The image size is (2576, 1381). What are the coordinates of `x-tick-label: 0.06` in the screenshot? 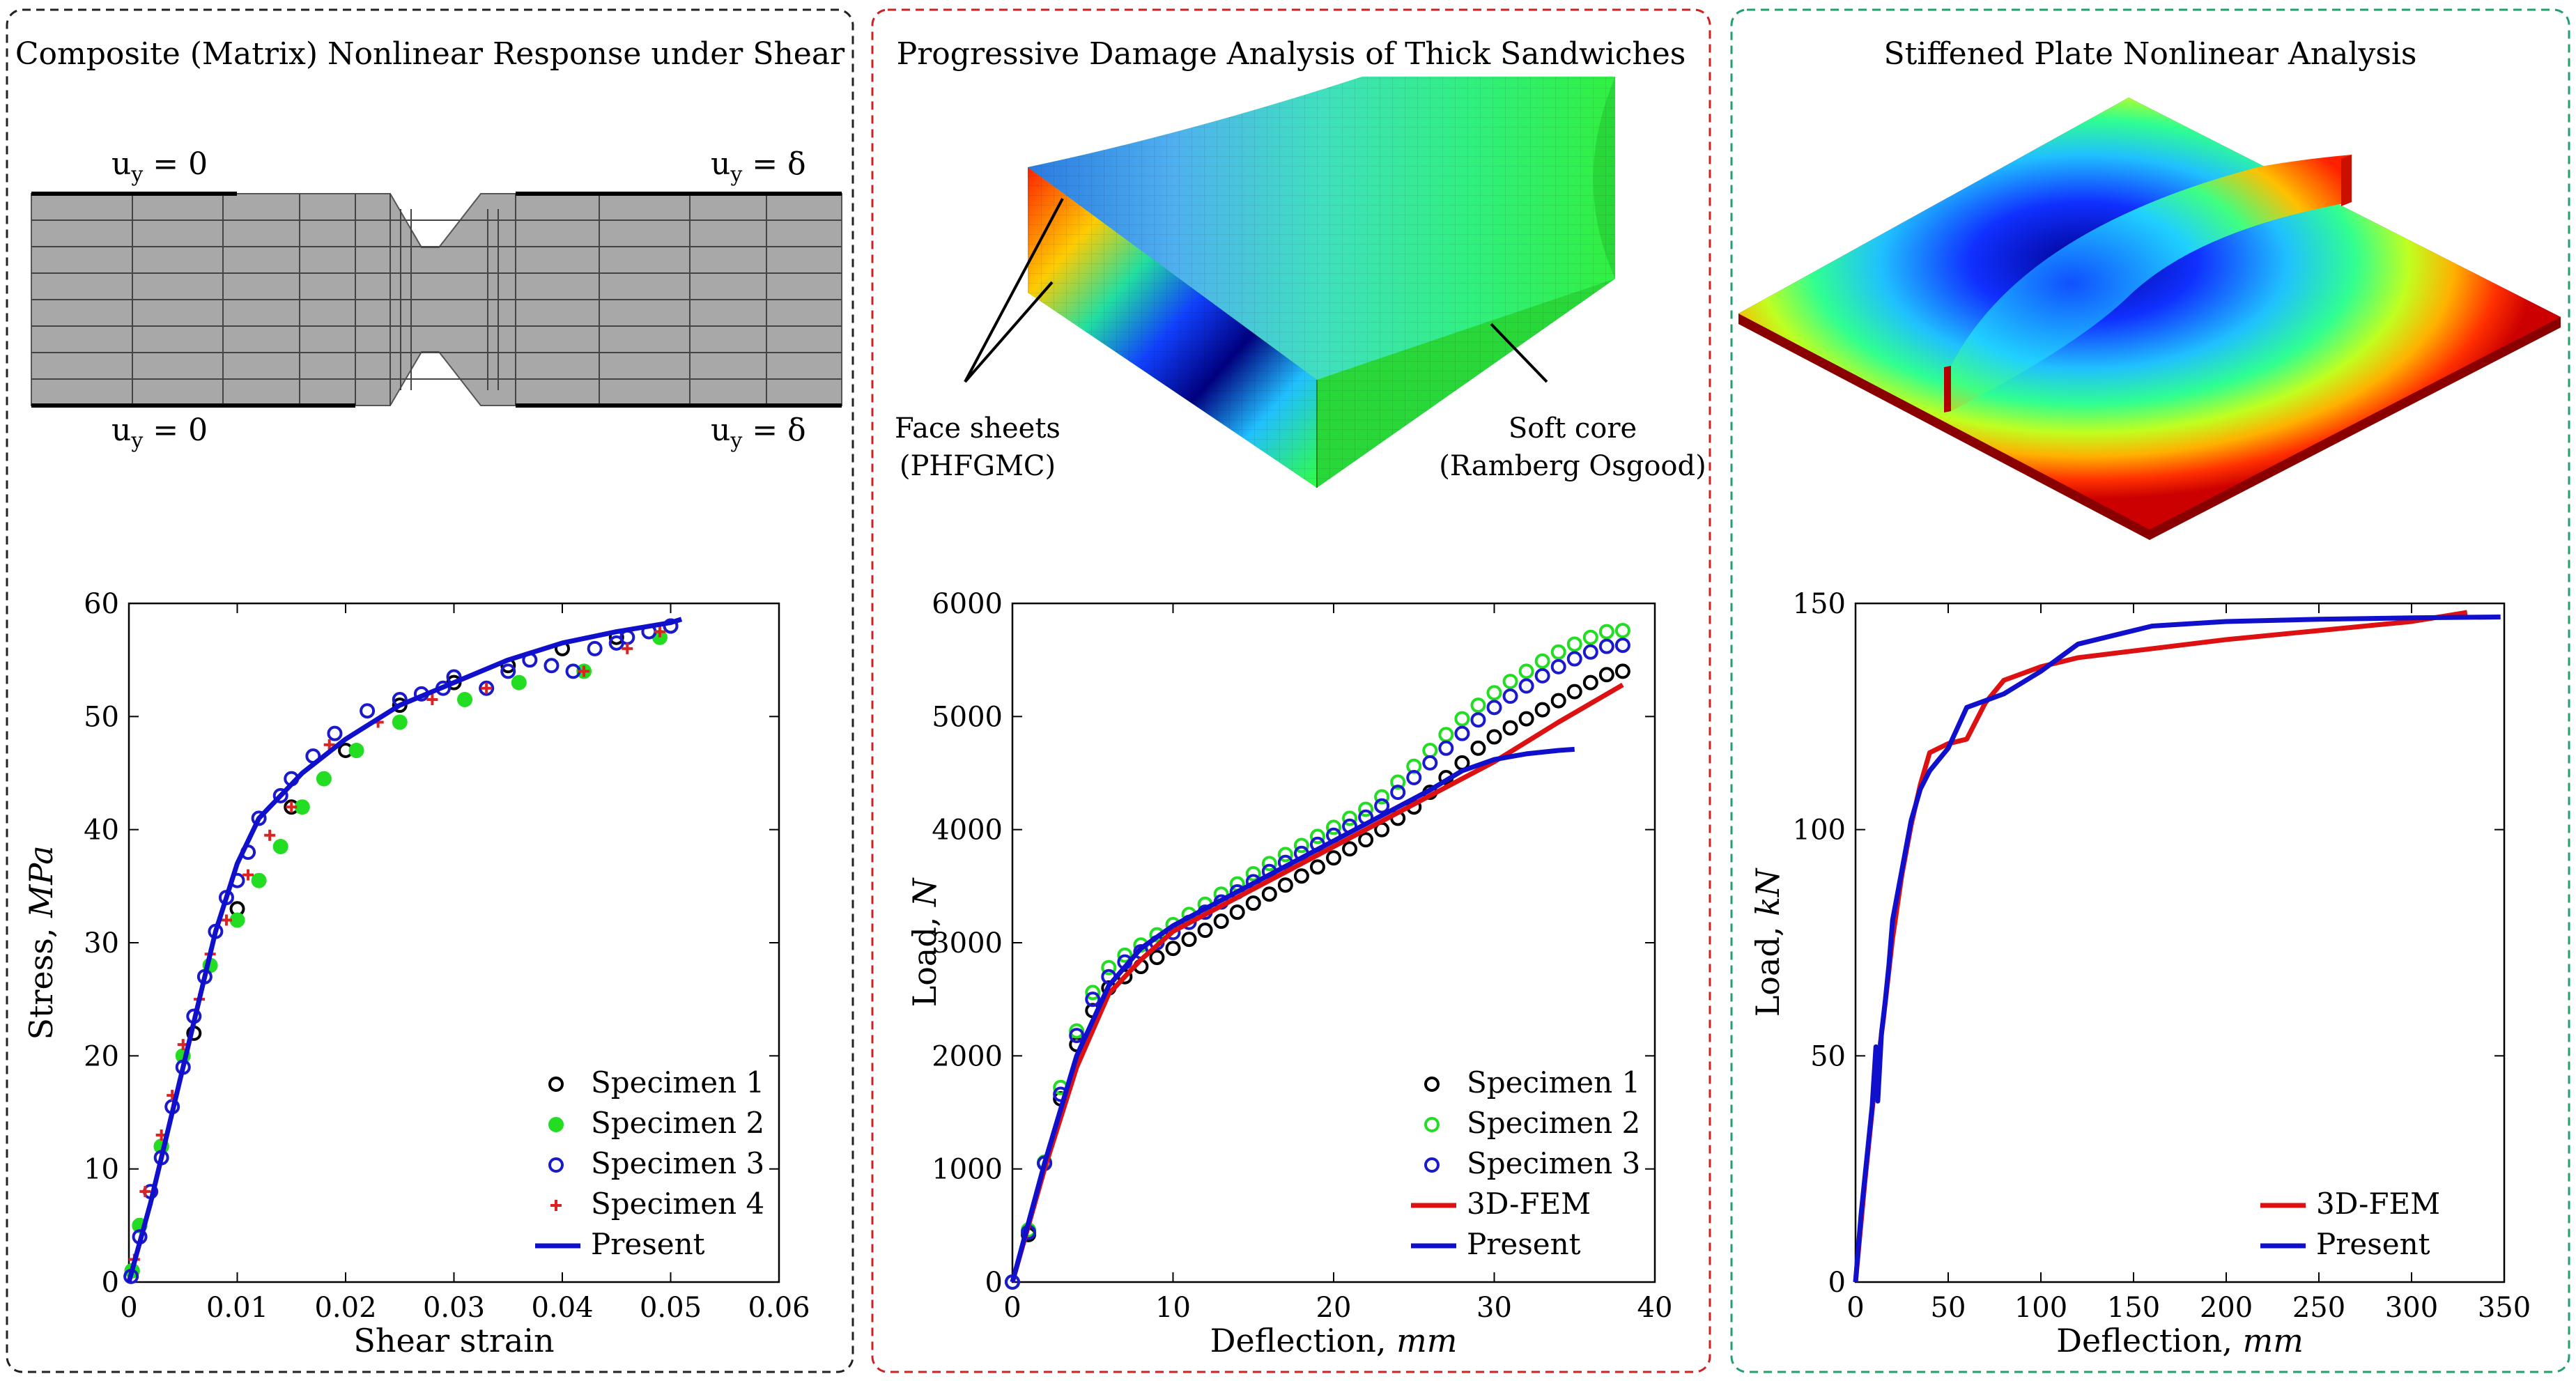 It's located at (779, 1308).